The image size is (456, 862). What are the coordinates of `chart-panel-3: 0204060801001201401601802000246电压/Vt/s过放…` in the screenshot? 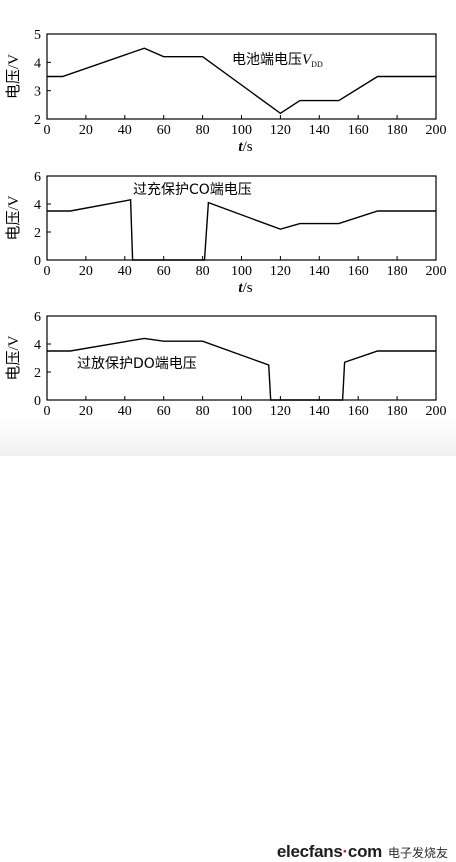 It's located at (226, 373).